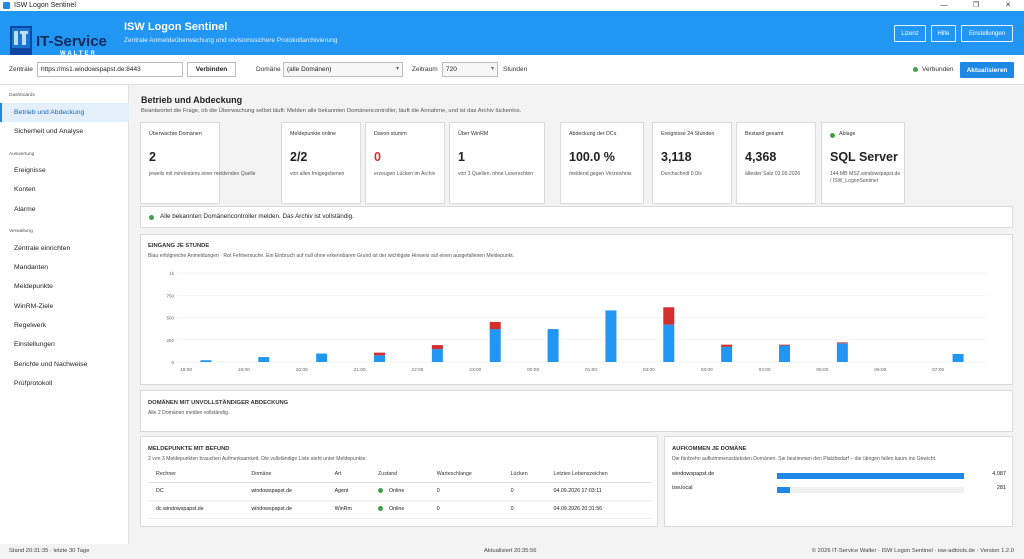 The image size is (1024, 559). What do you see at coordinates (151, 217) in the screenshot?
I see `ok-status-icon` at bounding box center [151, 217].